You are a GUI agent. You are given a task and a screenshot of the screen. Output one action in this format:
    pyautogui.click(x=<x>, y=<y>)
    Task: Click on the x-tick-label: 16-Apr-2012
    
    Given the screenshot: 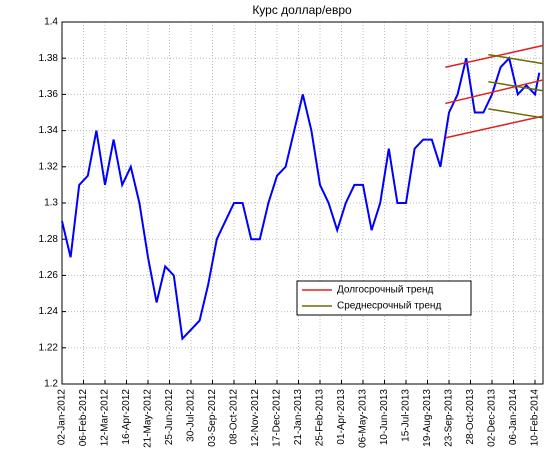 What is the action you would take?
    pyautogui.click(x=126, y=417)
    